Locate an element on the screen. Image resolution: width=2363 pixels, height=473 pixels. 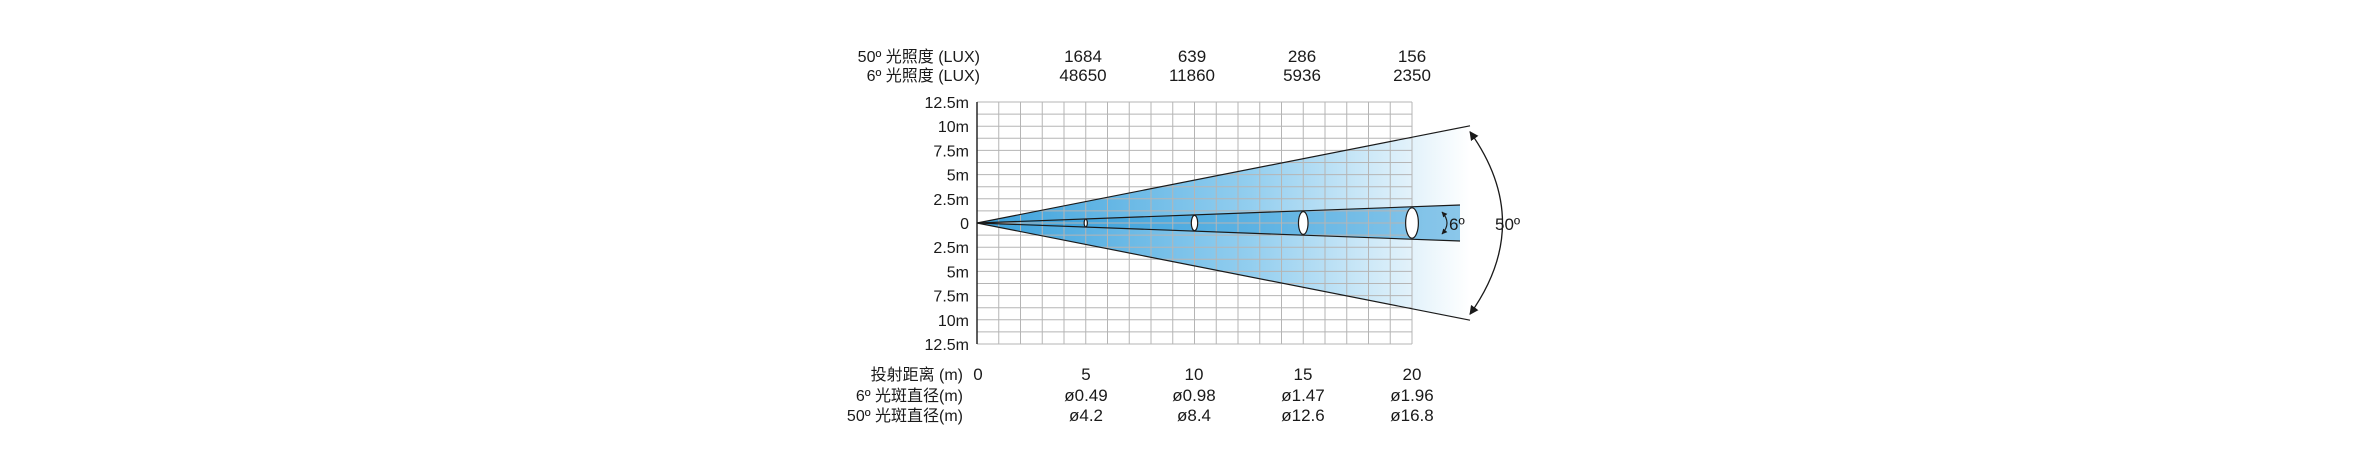
wide-beam-upper-edge is located at coordinates (1223, 174).